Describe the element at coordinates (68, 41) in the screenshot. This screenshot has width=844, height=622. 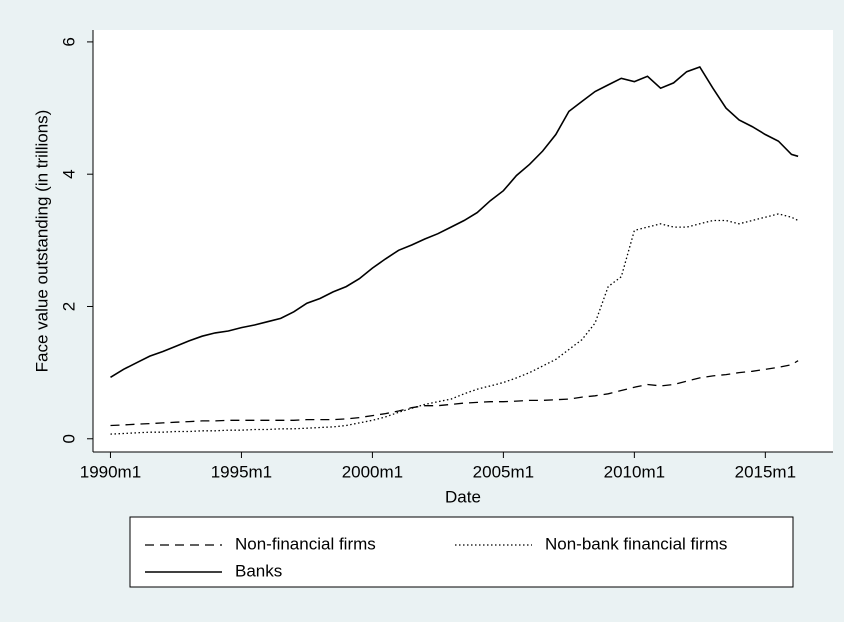
I see `y-tick-label: 6` at that location.